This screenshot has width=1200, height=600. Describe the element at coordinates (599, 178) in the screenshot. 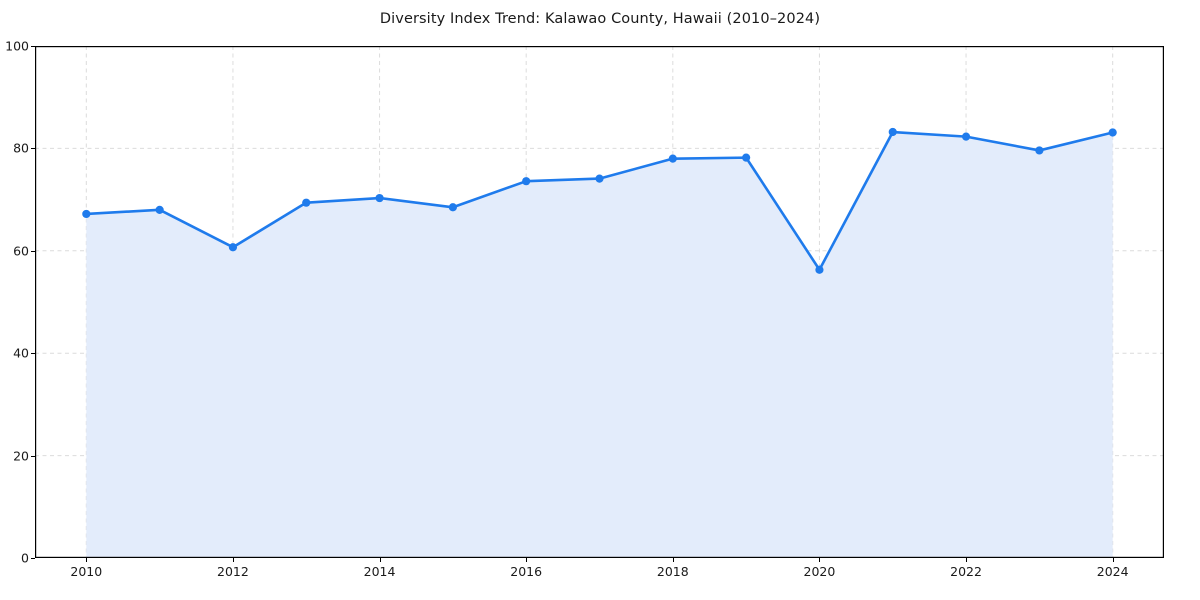

I see `data-point-marker: 2017: 74.1` at that location.